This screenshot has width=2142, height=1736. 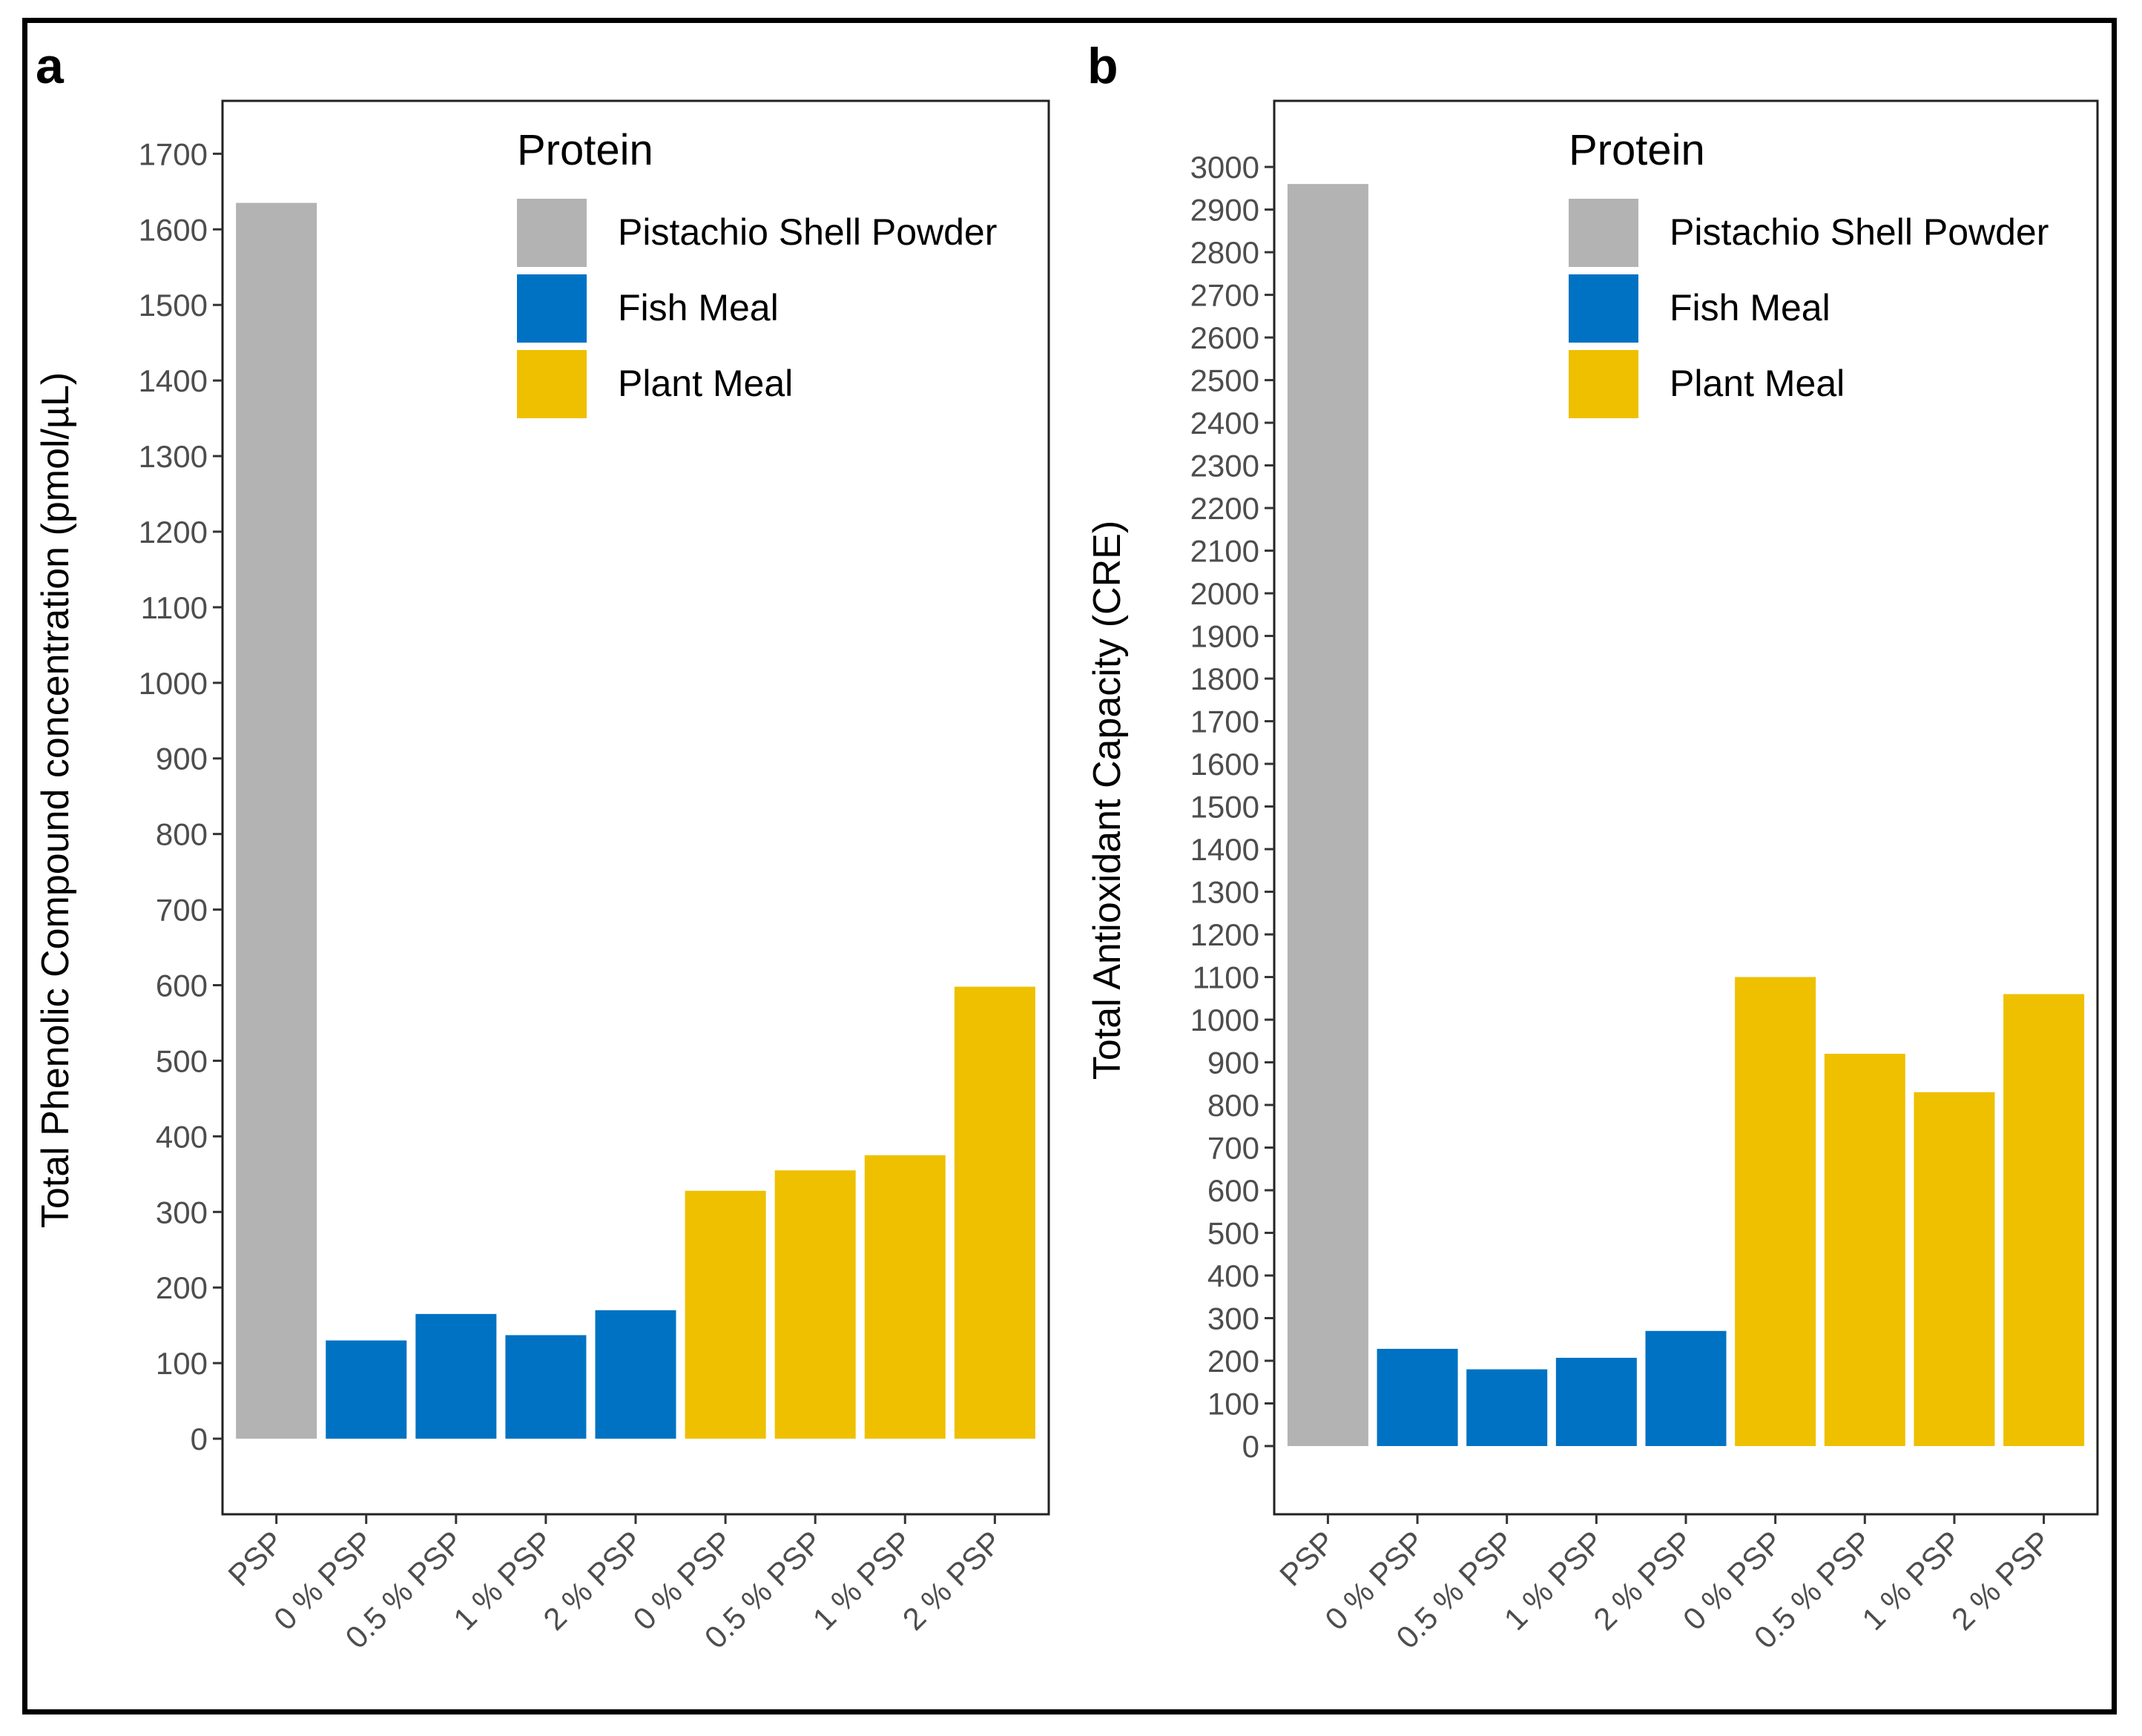 I want to click on panel-b-y-tick-label: 2600, so click(x=1224, y=338).